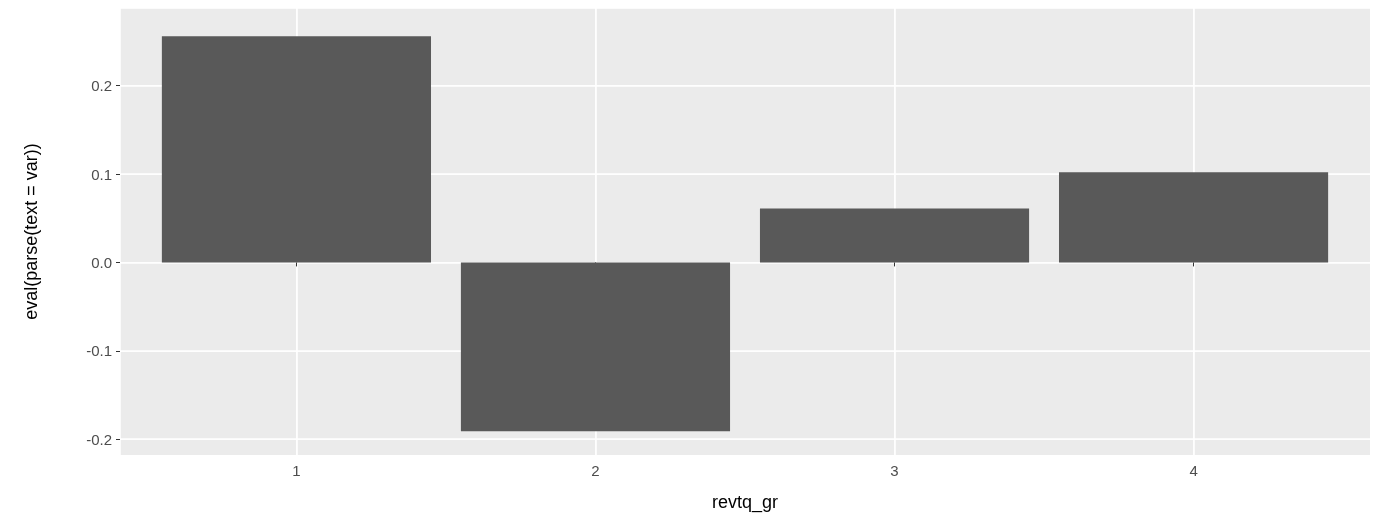  I want to click on y-tick-label: 0.2, so click(101, 86).